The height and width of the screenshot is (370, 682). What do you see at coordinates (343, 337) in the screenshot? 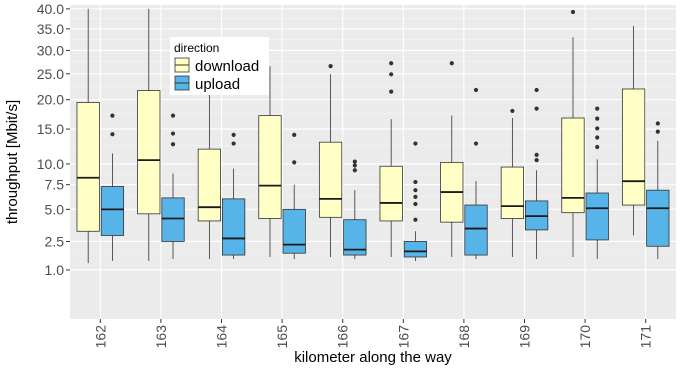
I see `x-tick-label: 166` at bounding box center [343, 337].